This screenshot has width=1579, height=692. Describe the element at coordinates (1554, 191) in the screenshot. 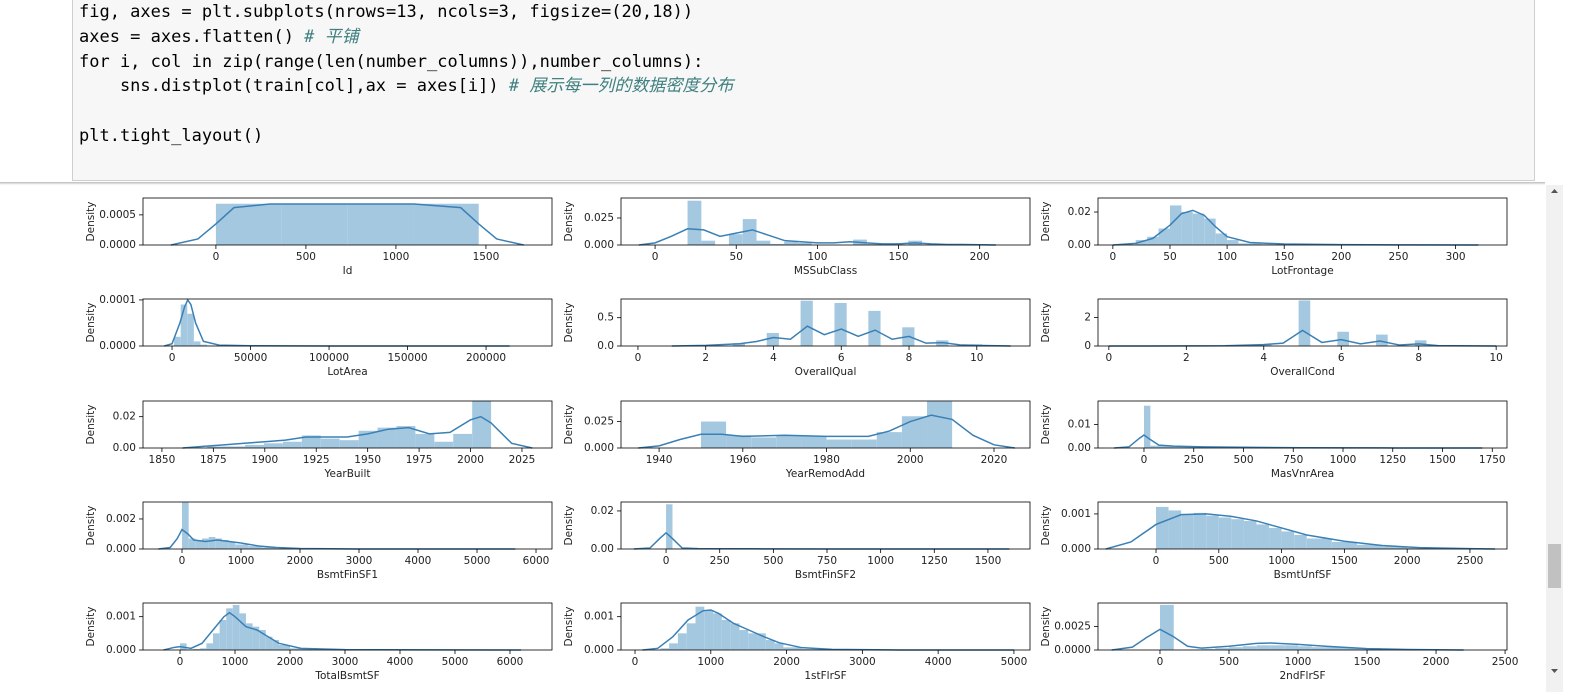

I see `scroll-up` at that location.